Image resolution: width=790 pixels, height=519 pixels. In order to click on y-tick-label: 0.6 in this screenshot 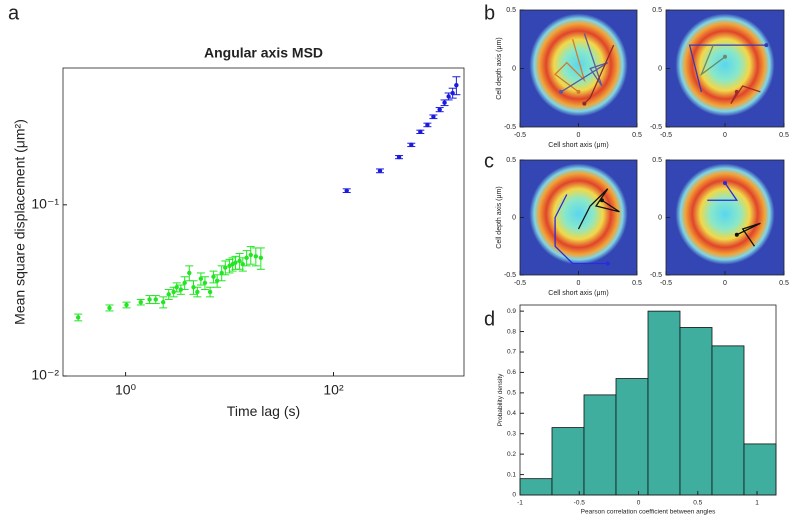, I will do `click(511, 372)`.